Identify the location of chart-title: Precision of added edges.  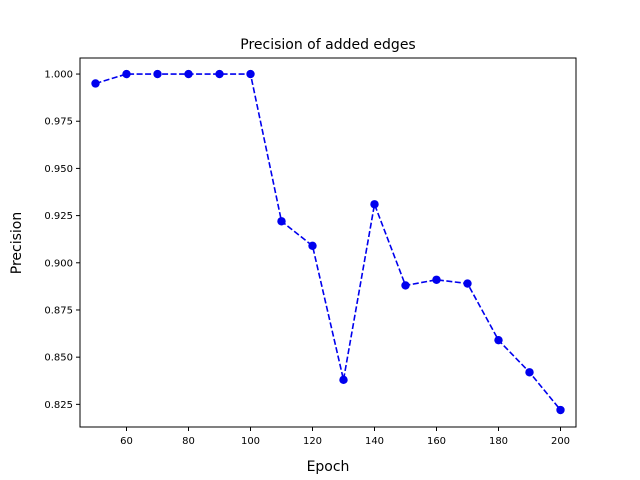
(327, 45).